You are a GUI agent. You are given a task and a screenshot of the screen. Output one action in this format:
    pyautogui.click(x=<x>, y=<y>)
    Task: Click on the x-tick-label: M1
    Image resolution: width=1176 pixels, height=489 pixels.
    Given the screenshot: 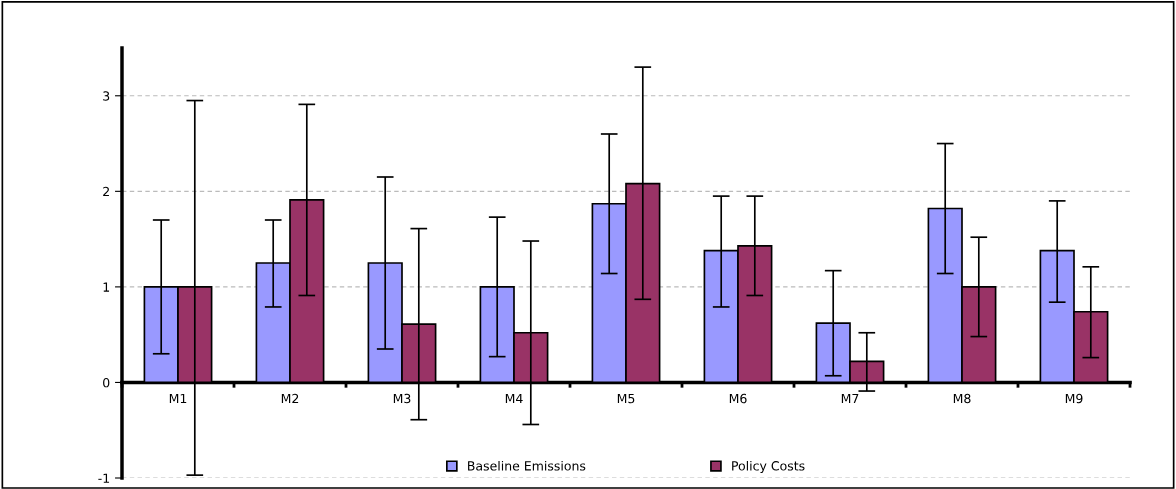 What is the action you would take?
    pyautogui.click(x=178, y=398)
    